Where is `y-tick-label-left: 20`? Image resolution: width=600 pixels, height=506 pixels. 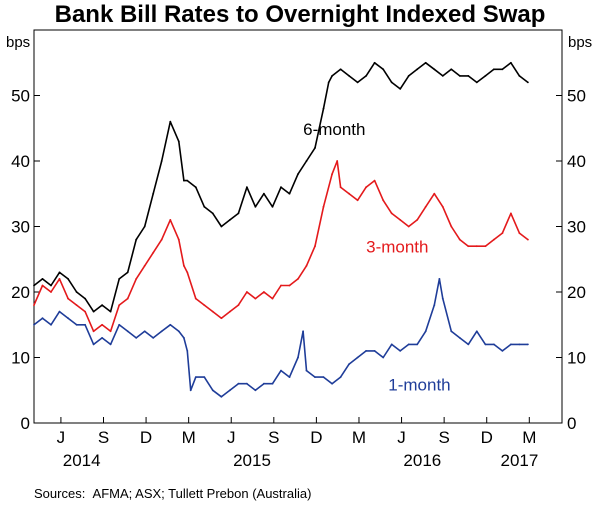 y-tick-label-left: 20 is located at coordinates (20, 292).